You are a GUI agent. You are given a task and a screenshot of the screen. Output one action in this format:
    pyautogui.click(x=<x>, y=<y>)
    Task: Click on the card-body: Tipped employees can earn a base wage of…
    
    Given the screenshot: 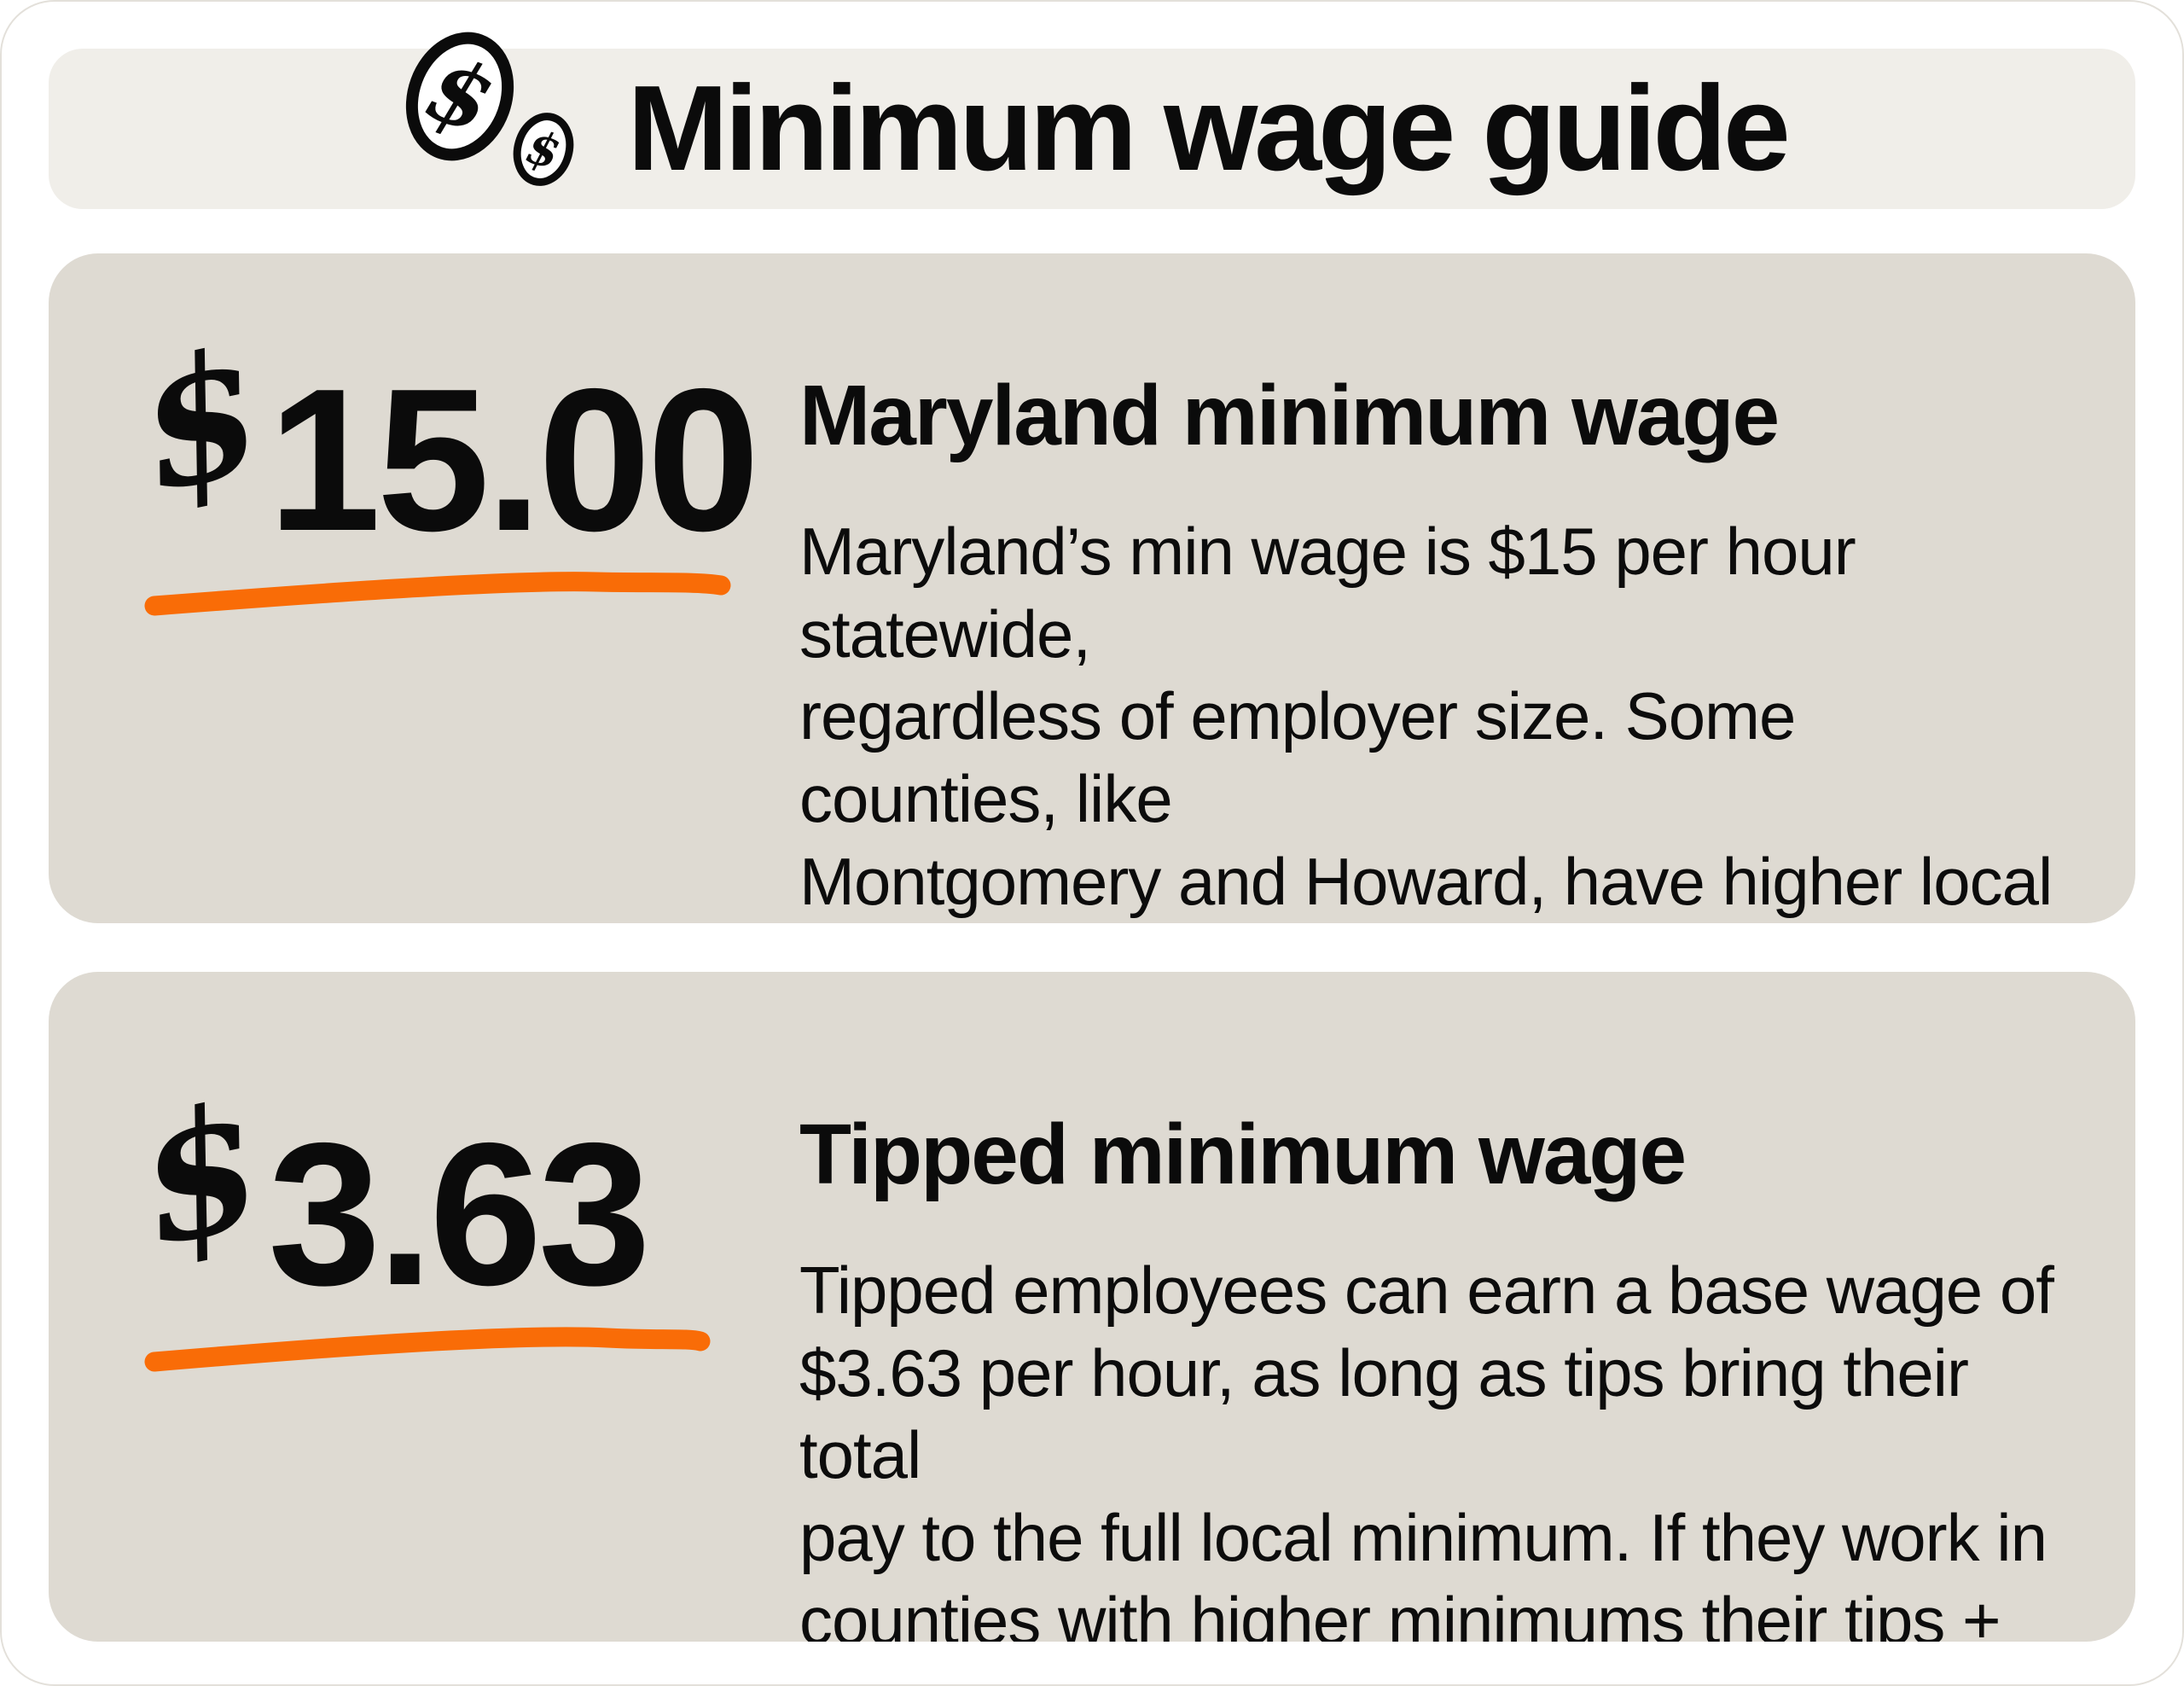 What is the action you would take?
    pyautogui.click(x=1426, y=1447)
    